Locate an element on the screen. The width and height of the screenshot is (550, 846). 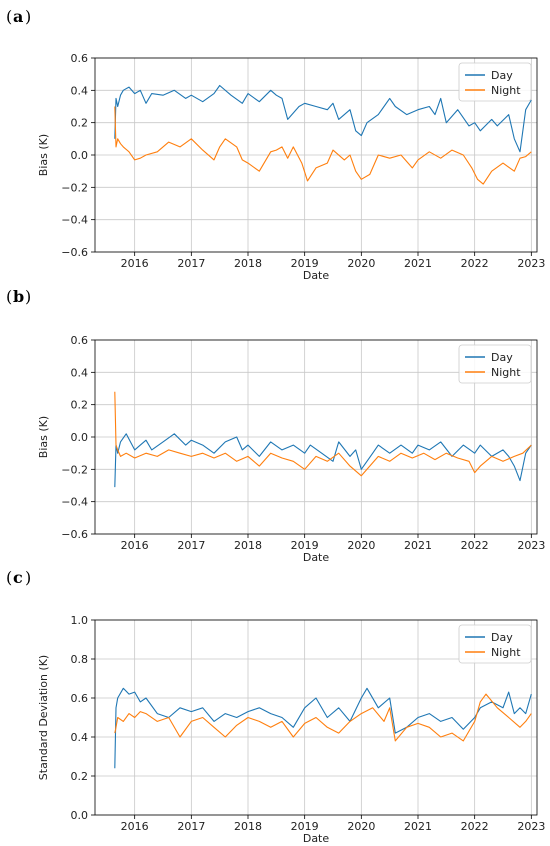
y-tick-label: 1.0 is located at coordinates (80, 620).